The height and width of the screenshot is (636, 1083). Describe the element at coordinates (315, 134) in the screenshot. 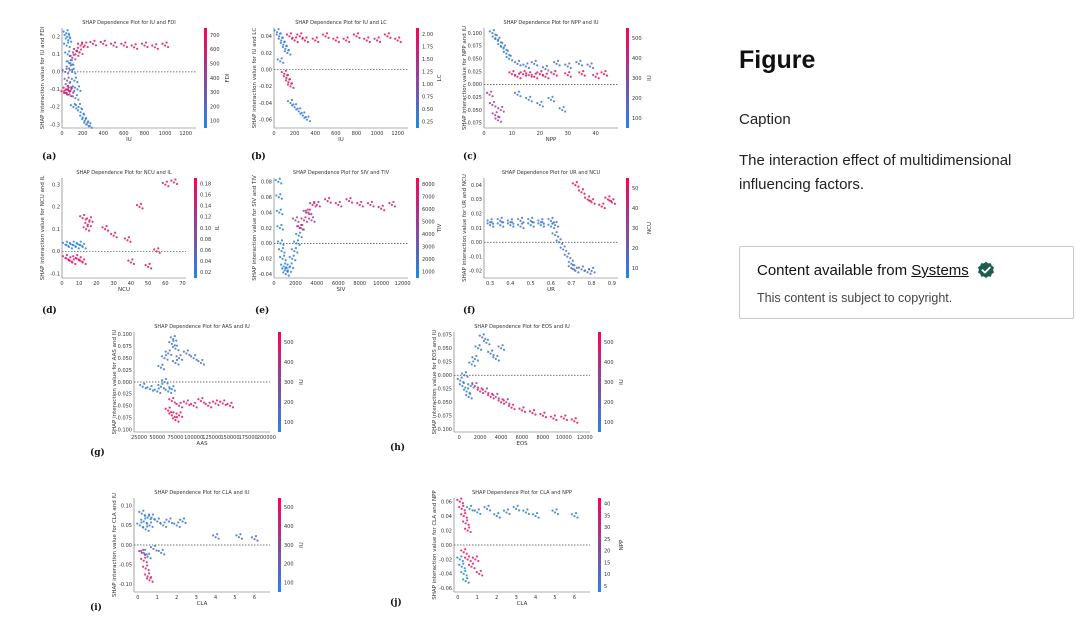

I see `x-tick-label: 400` at that location.